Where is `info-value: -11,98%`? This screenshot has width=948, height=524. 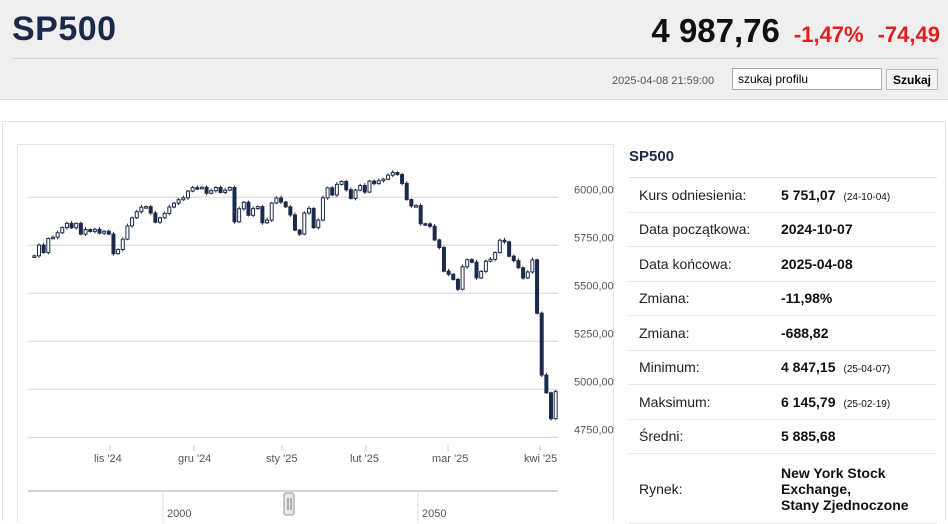 info-value: -11,98% is located at coordinates (806, 298).